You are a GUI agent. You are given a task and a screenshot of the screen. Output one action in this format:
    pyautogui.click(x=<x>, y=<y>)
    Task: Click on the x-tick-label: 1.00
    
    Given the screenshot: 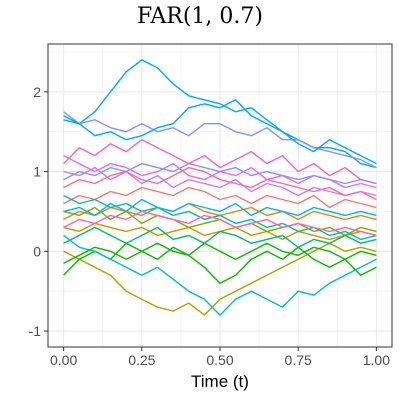 What is the action you would take?
    pyautogui.click(x=376, y=360)
    